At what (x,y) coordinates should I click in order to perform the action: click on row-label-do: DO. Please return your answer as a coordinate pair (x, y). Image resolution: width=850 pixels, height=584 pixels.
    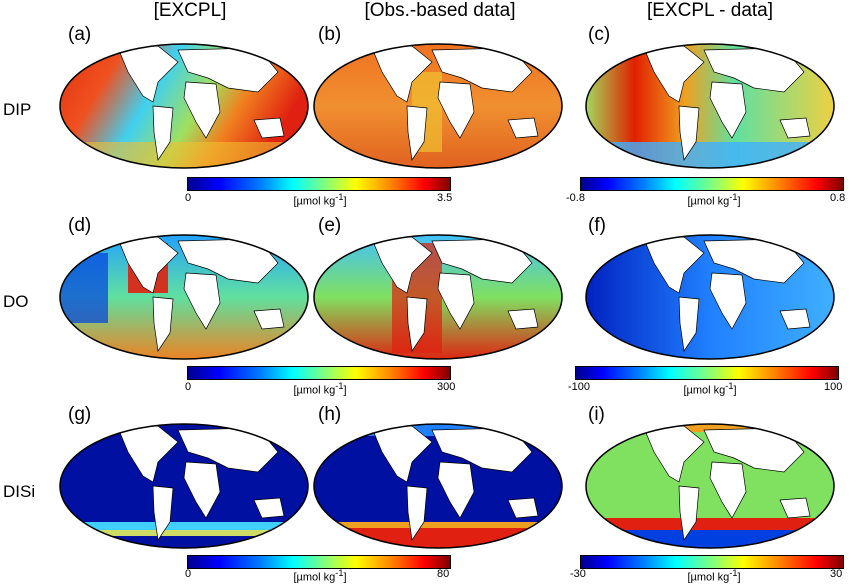
    Looking at the image, I should click on (16, 301).